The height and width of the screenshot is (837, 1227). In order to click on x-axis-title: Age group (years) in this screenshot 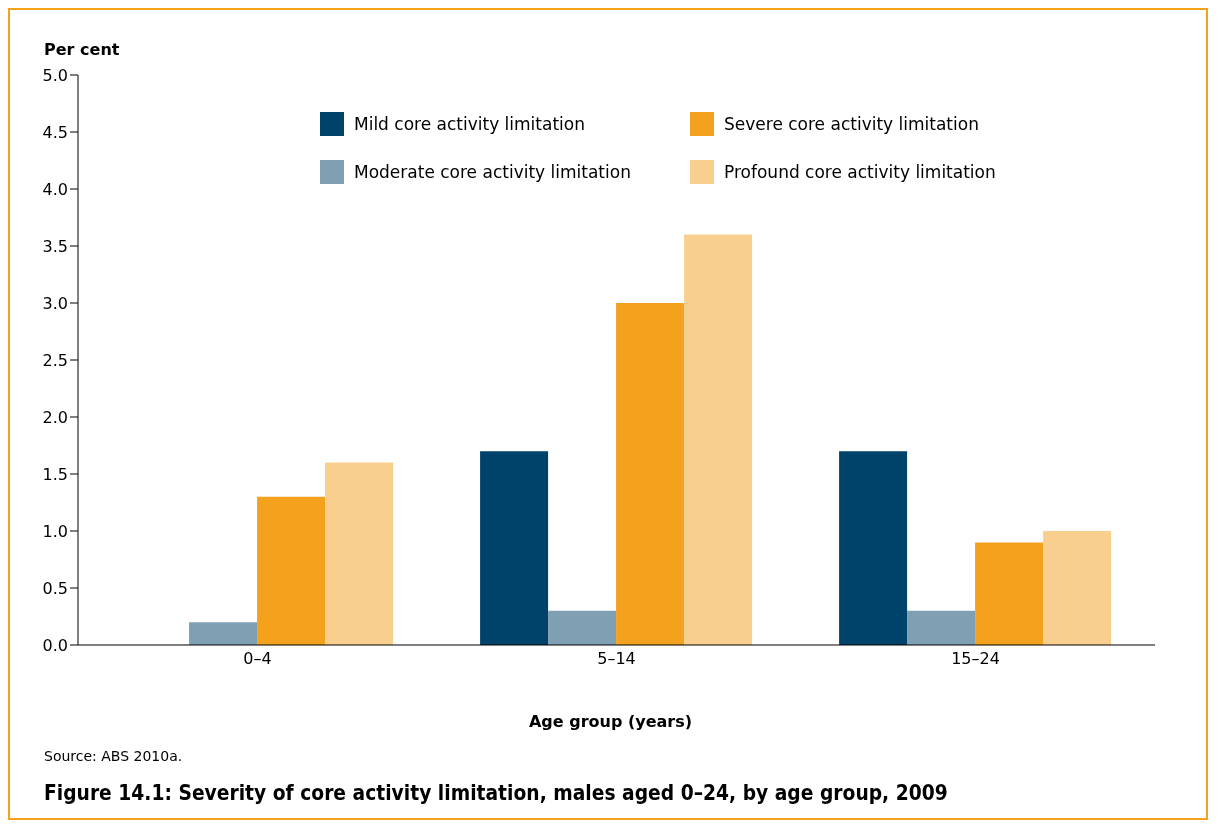, I will do `click(610, 721)`.